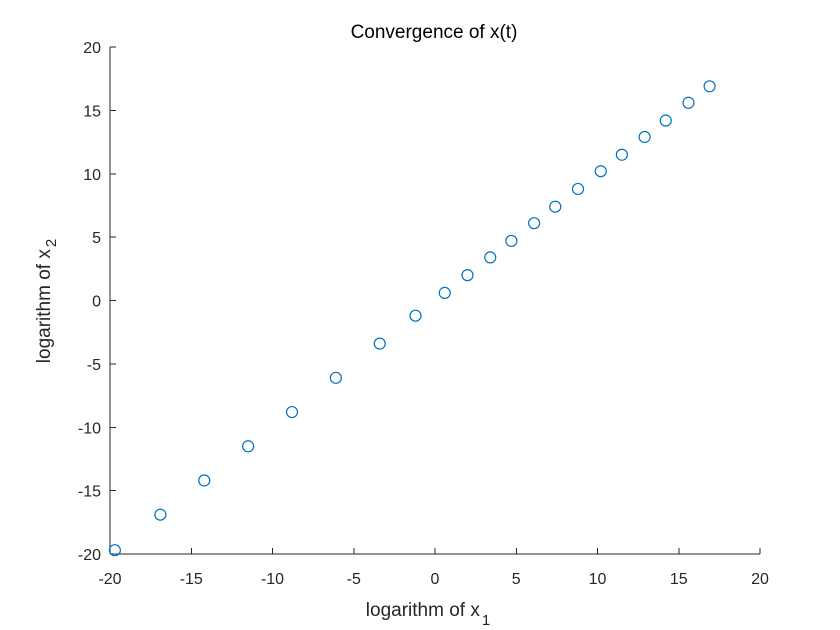 Image resolution: width=840 pixels, height=630 pixels. Describe the element at coordinates (96, 238) in the screenshot. I see `y-tick-label: 5` at that location.